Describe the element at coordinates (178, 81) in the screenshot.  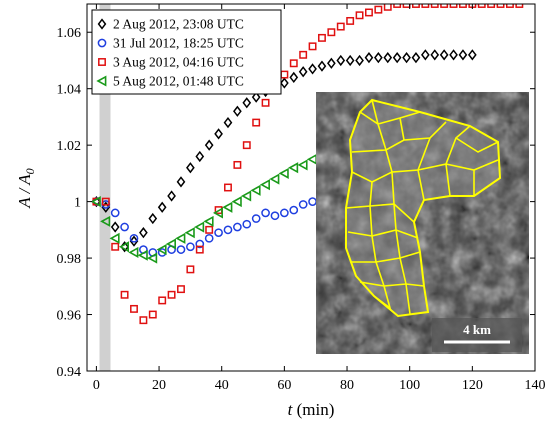
I see `legend-label-4: 5 Aug 2012, 01:48 UTC` at that location.